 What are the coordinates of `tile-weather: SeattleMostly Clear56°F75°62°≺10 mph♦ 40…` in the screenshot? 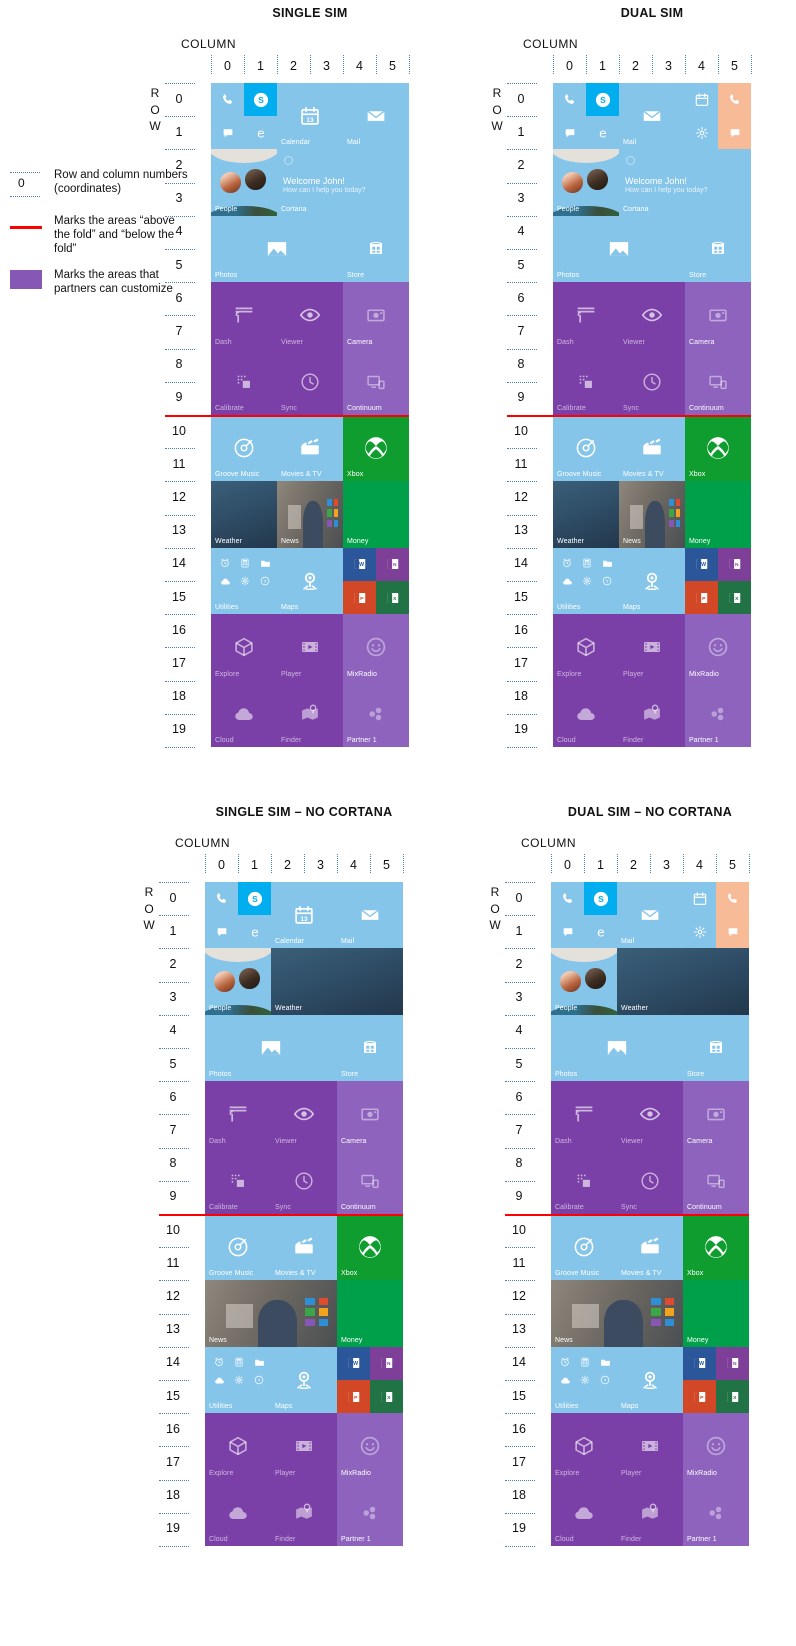 It's located at (683, 981).